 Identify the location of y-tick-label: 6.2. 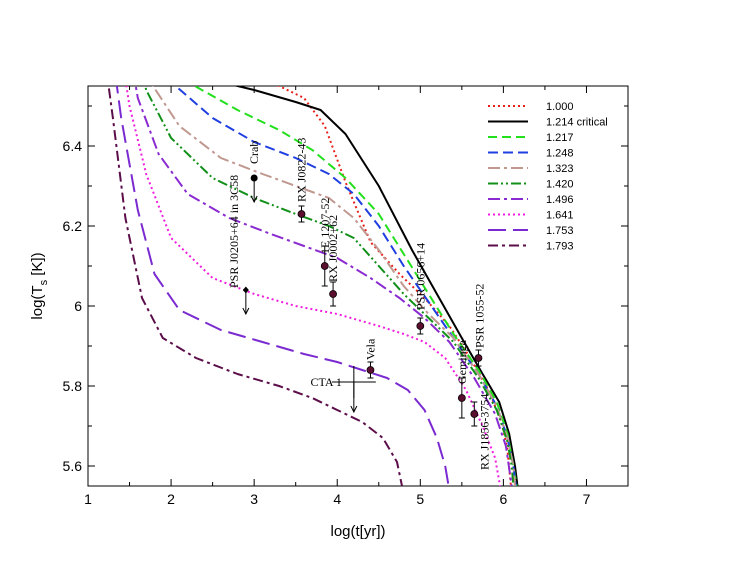
(73, 226).